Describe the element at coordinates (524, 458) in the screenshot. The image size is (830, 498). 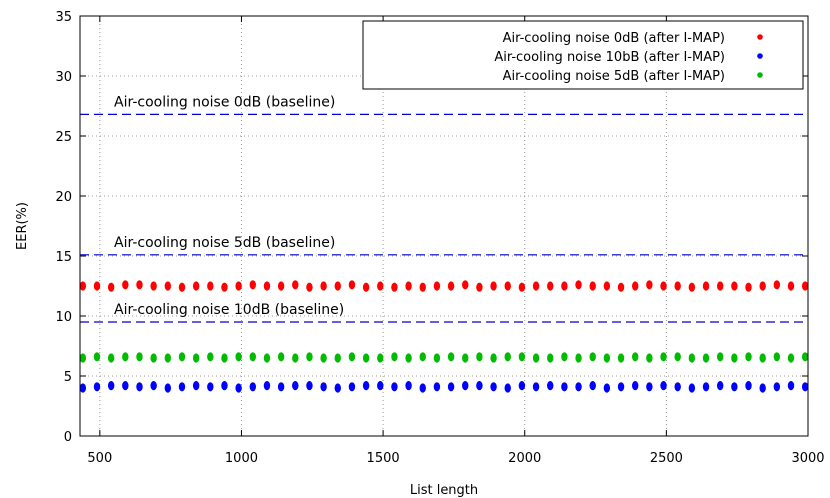
I see `x-tick-label: 2000` at that location.